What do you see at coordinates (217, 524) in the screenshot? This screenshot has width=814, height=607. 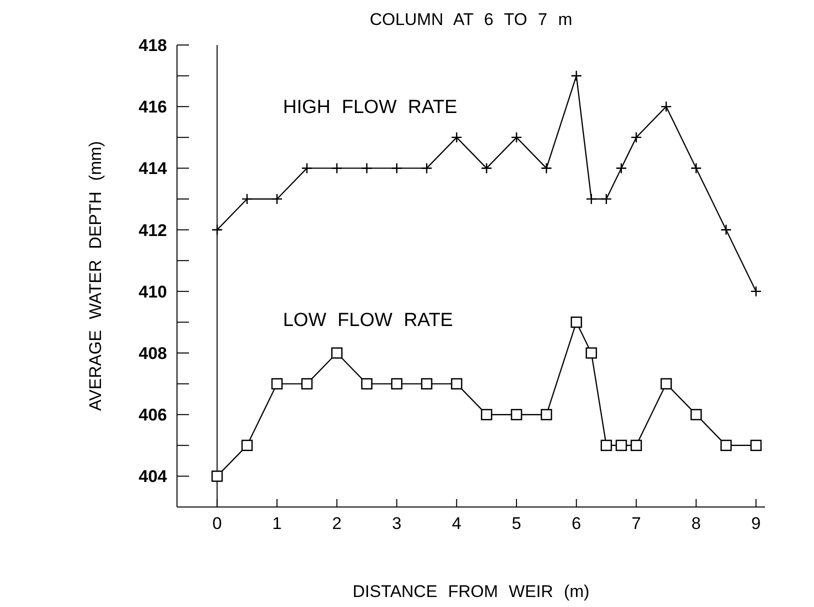 I see `x-tick-label: 0` at bounding box center [217, 524].